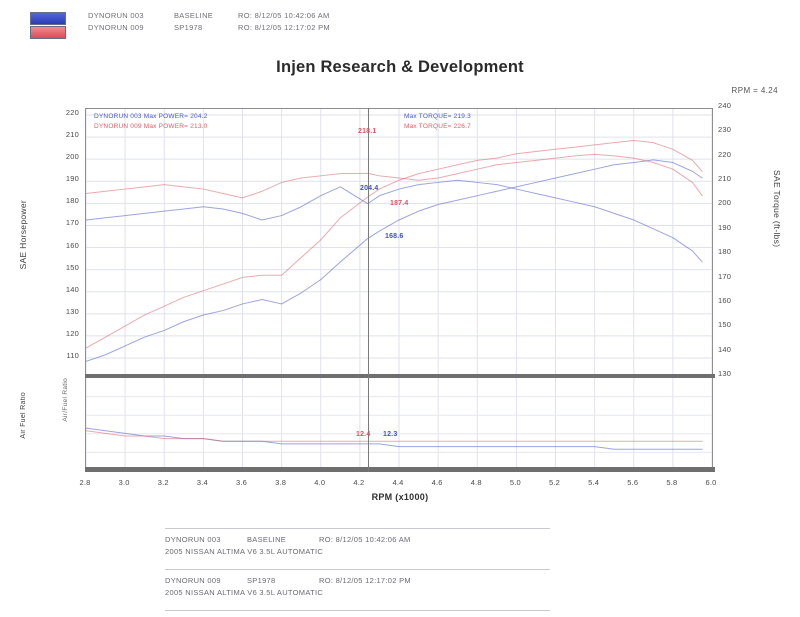  Describe the element at coordinates (72, 201) in the screenshot. I see `y-left-tick: 180` at that location.